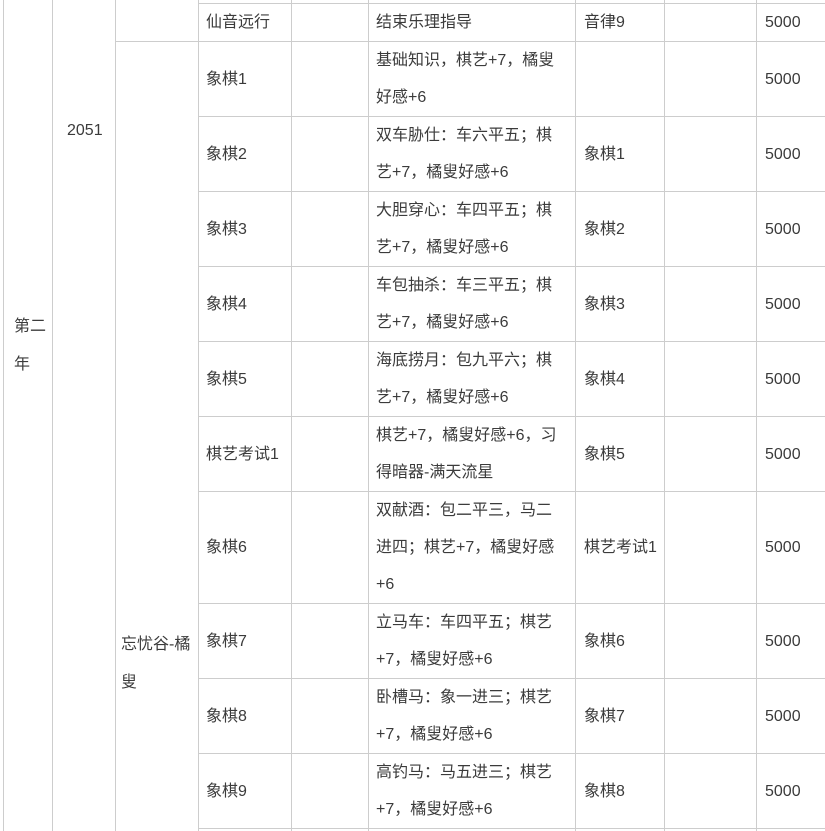  I want to click on desc-cell: 高钓马：马五进三；棋艺+7，橘叟好感+6, so click(472, 791).